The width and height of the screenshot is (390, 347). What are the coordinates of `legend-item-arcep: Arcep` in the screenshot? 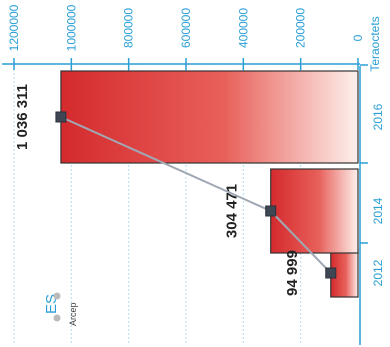 It's located at (73, 314).